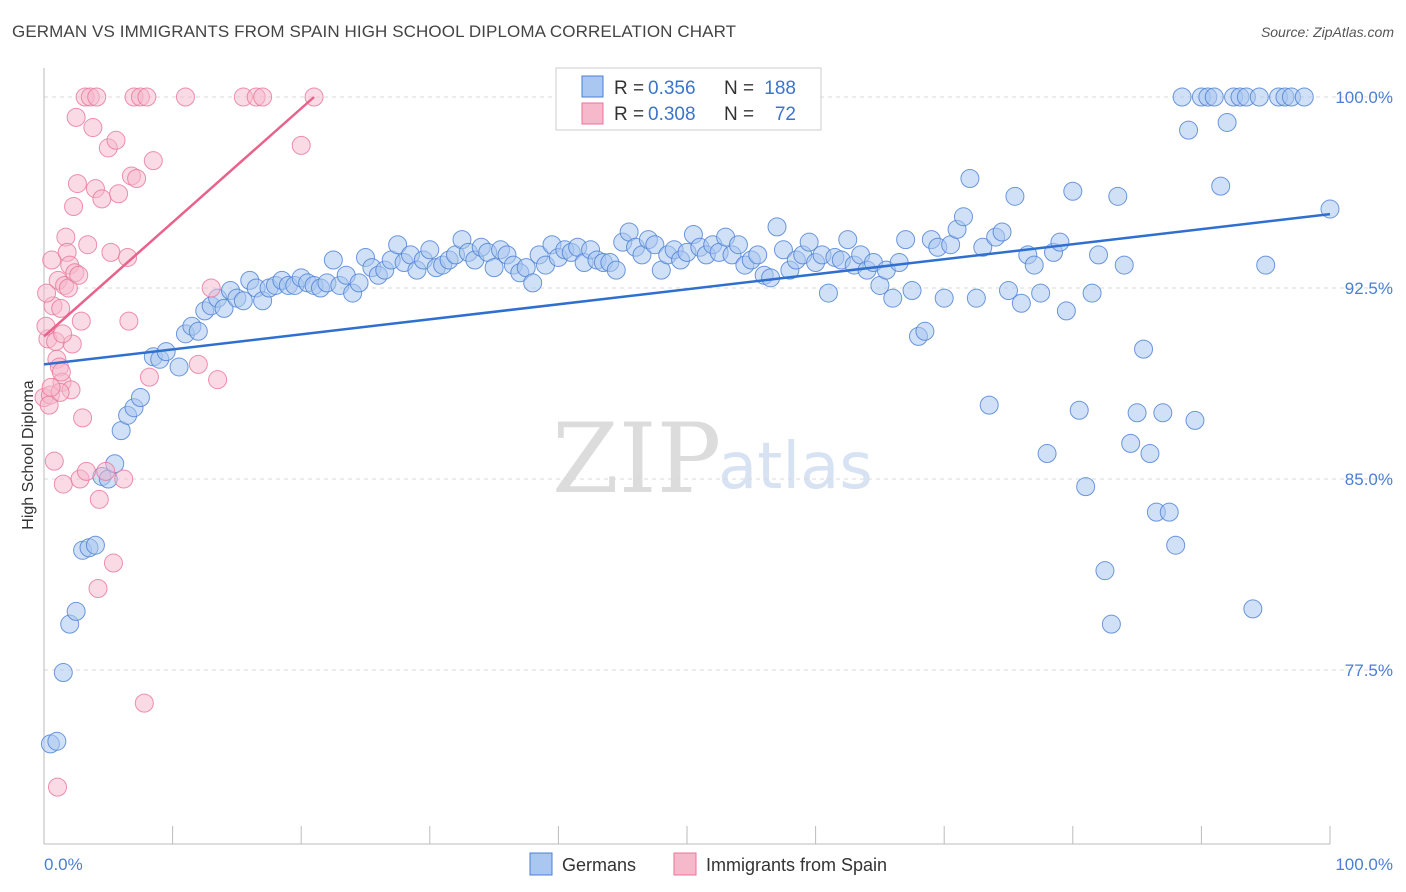 Image resolution: width=1406 pixels, height=892 pixels. I want to click on legend-r-label-pink: R =, so click(629, 114).